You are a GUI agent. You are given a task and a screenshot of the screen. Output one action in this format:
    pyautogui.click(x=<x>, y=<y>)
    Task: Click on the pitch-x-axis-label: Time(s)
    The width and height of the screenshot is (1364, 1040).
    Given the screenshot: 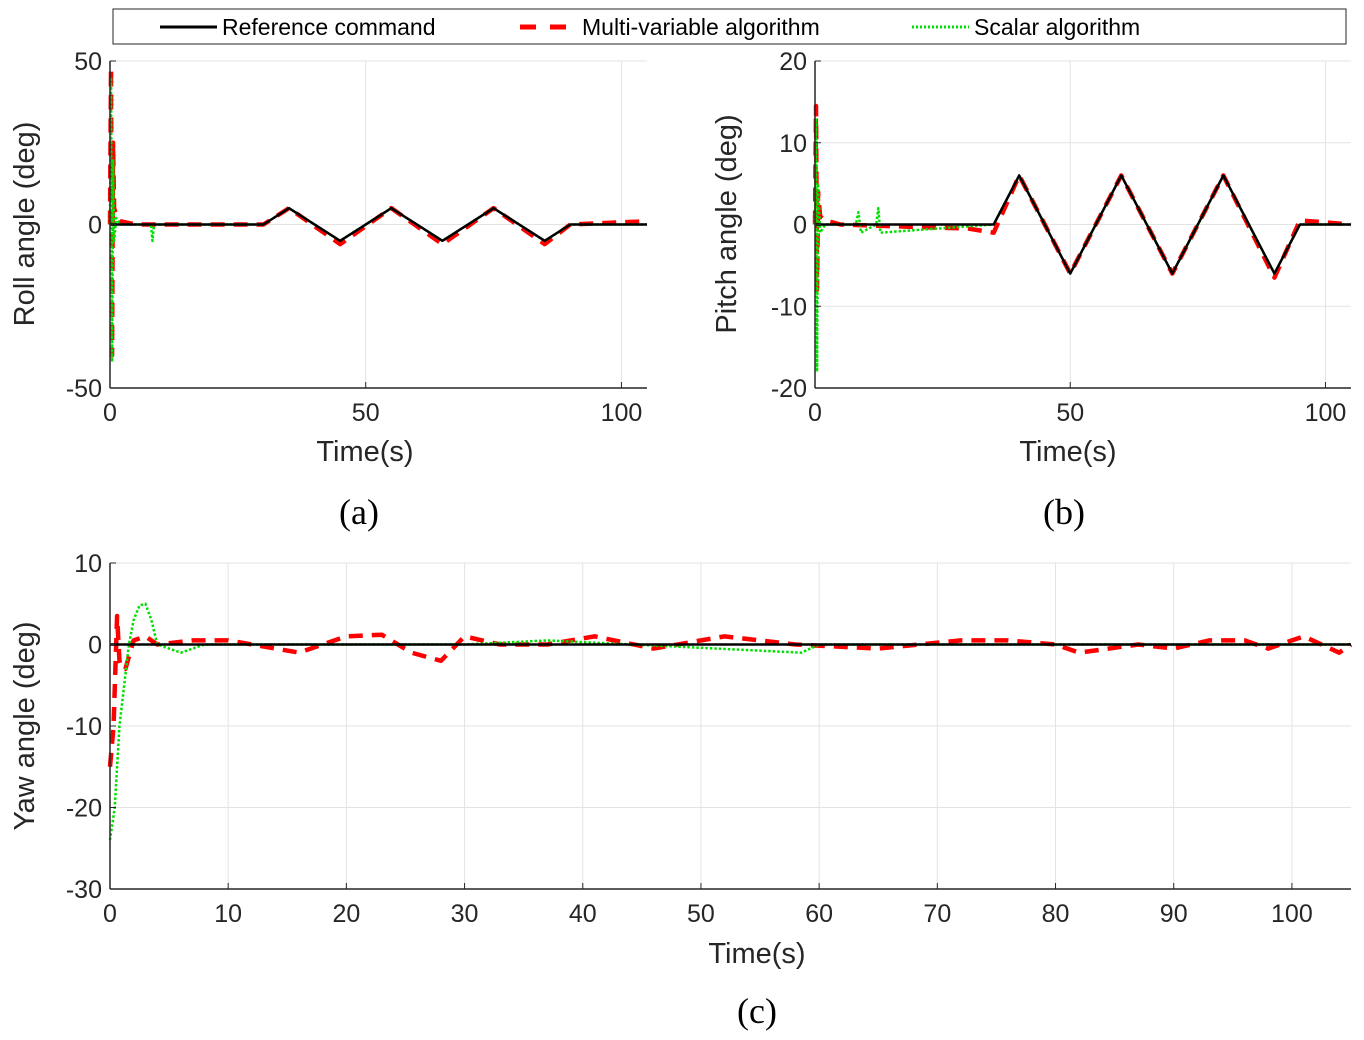 What is the action you would take?
    pyautogui.click(x=1067, y=452)
    